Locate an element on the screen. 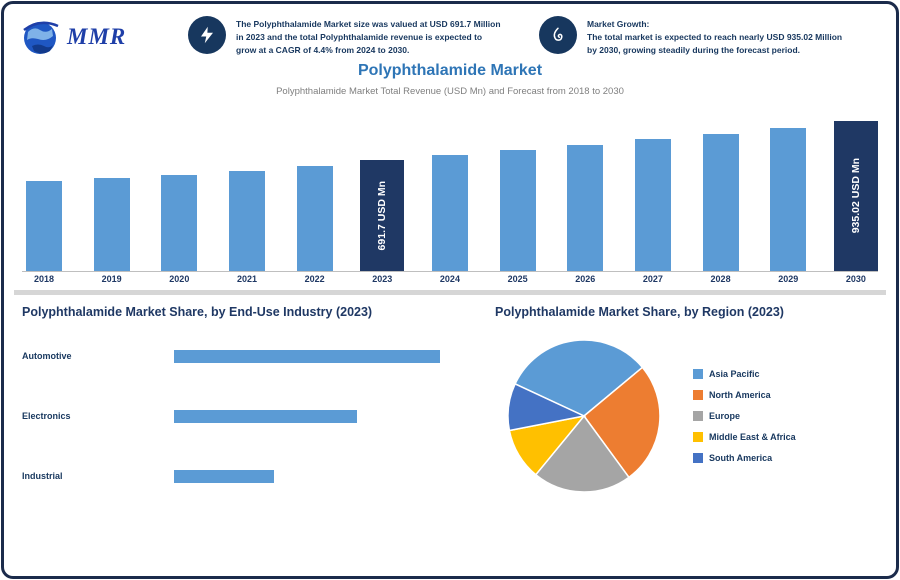  region-pie-chart is located at coordinates (584, 416).